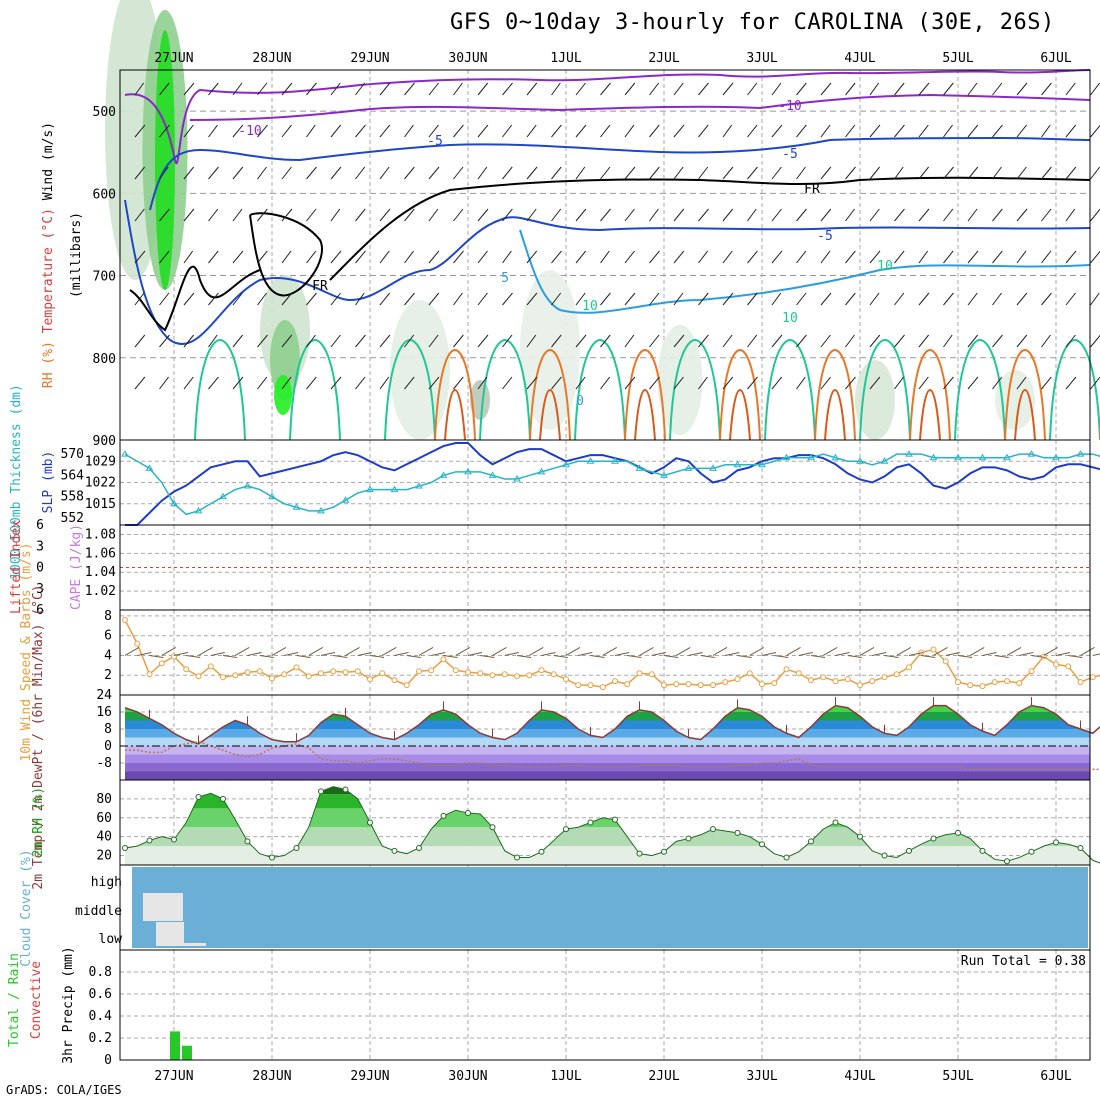 Image resolution: width=1100 pixels, height=1100 pixels. Describe the element at coordinates (607, 767) in the screenshot. I see `temp-band` at that location.